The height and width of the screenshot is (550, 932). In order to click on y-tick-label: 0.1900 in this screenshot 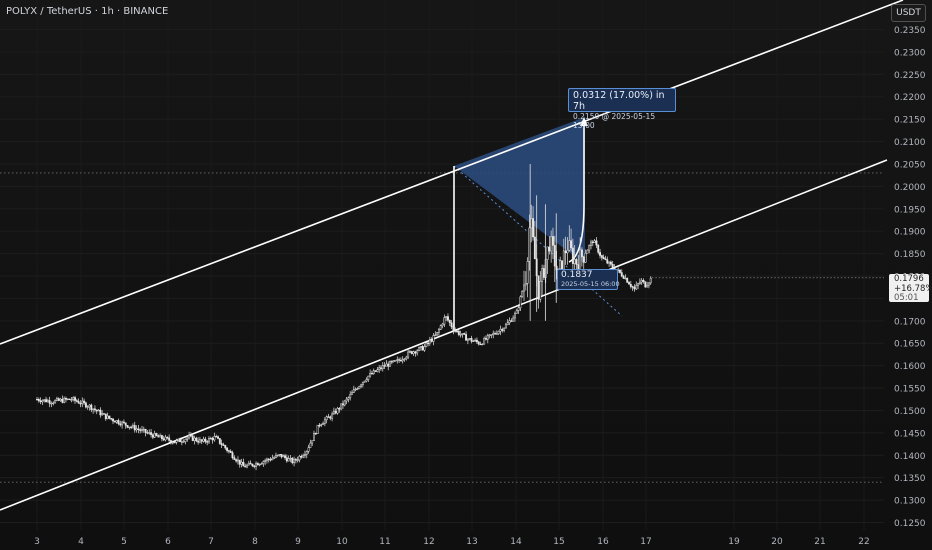, I will do `click(910, 233)`.